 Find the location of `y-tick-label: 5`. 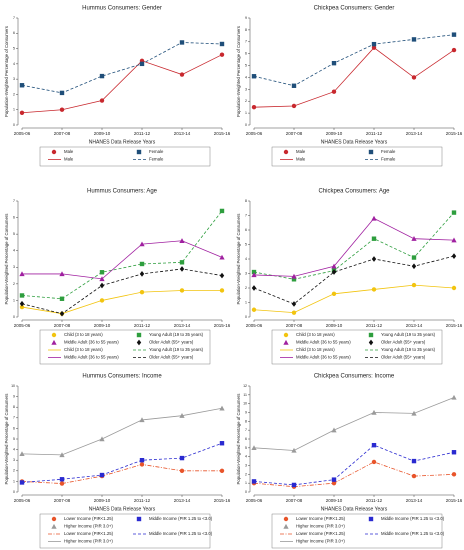

y-tick-label: 5 is located at coordinates (14, 234).